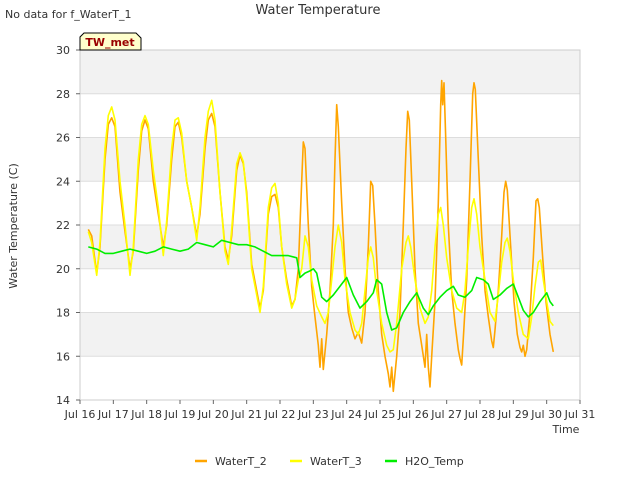 The height and width of the screenshot is (480, 640). I want to click on y-tick-label: 20, so click(63, 269).